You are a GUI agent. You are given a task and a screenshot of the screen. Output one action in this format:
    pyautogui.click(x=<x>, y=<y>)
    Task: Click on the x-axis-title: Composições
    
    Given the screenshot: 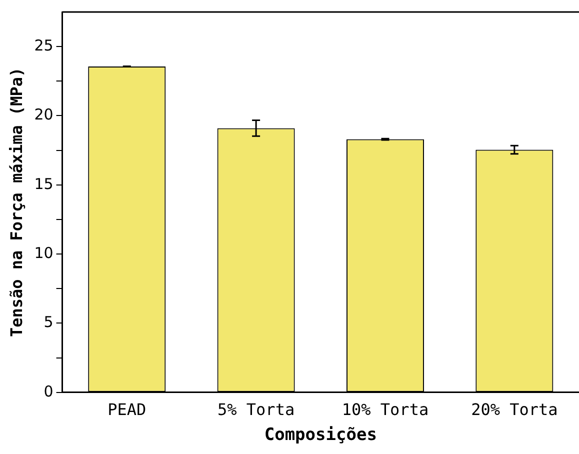 What is the action you would take?
    pyautogui.click(x=320, y=435)
    